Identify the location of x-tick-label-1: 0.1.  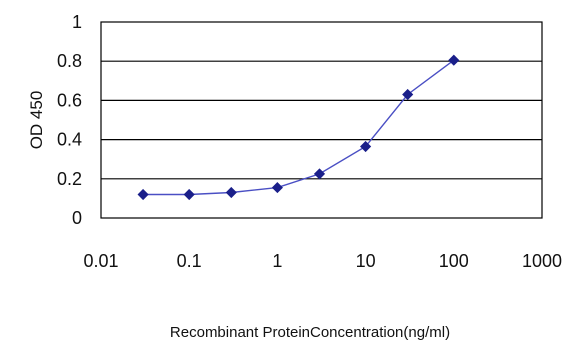
(189, 261).